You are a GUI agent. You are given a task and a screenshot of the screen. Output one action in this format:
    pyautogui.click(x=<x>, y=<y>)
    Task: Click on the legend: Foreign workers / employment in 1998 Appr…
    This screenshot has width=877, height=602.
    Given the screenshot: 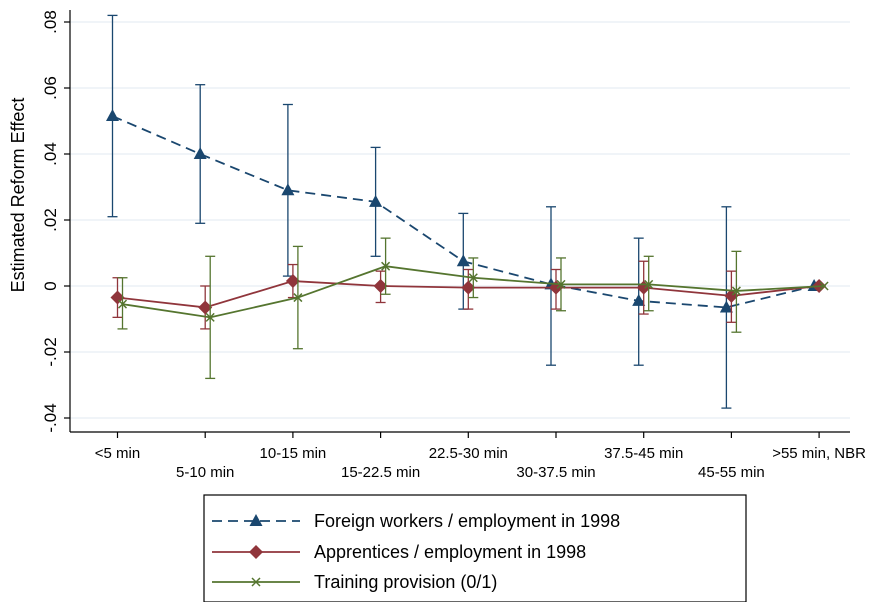 What is the action you would take?
    pyautogui.click(x=475, y=548)
    